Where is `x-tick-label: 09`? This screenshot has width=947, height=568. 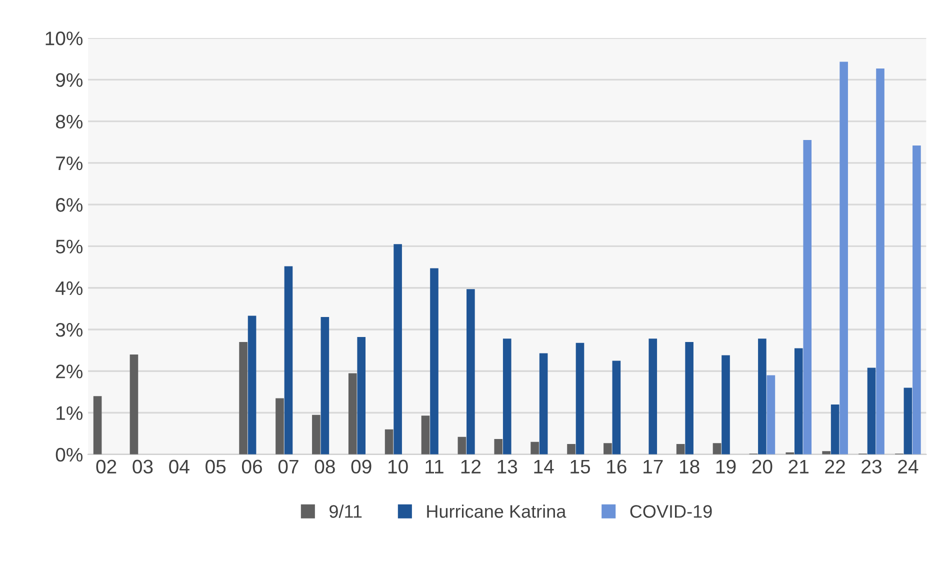 x-tick-label: 09 is located at coordinates (361, 467).